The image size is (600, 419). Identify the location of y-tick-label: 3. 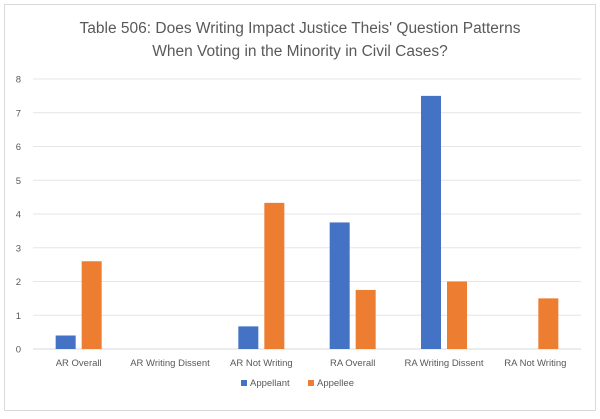
(18, 248).